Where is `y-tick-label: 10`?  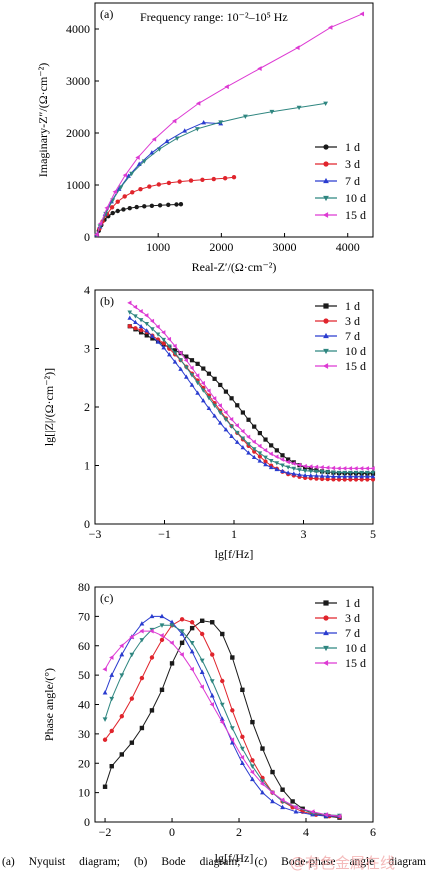 y-tick-label: 10 is located at coordinates (84, 793).